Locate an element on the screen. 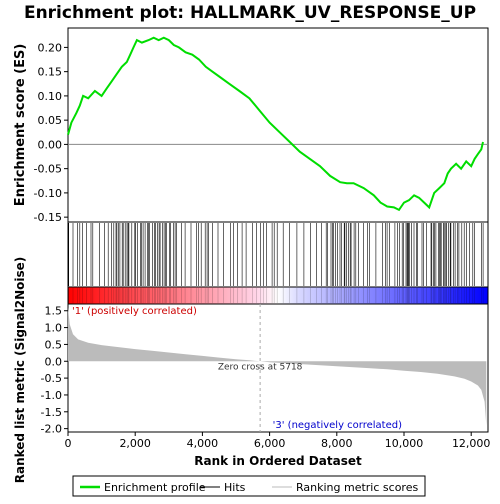  x-tick-label: 10,000 is located at coordinates (404, 443).